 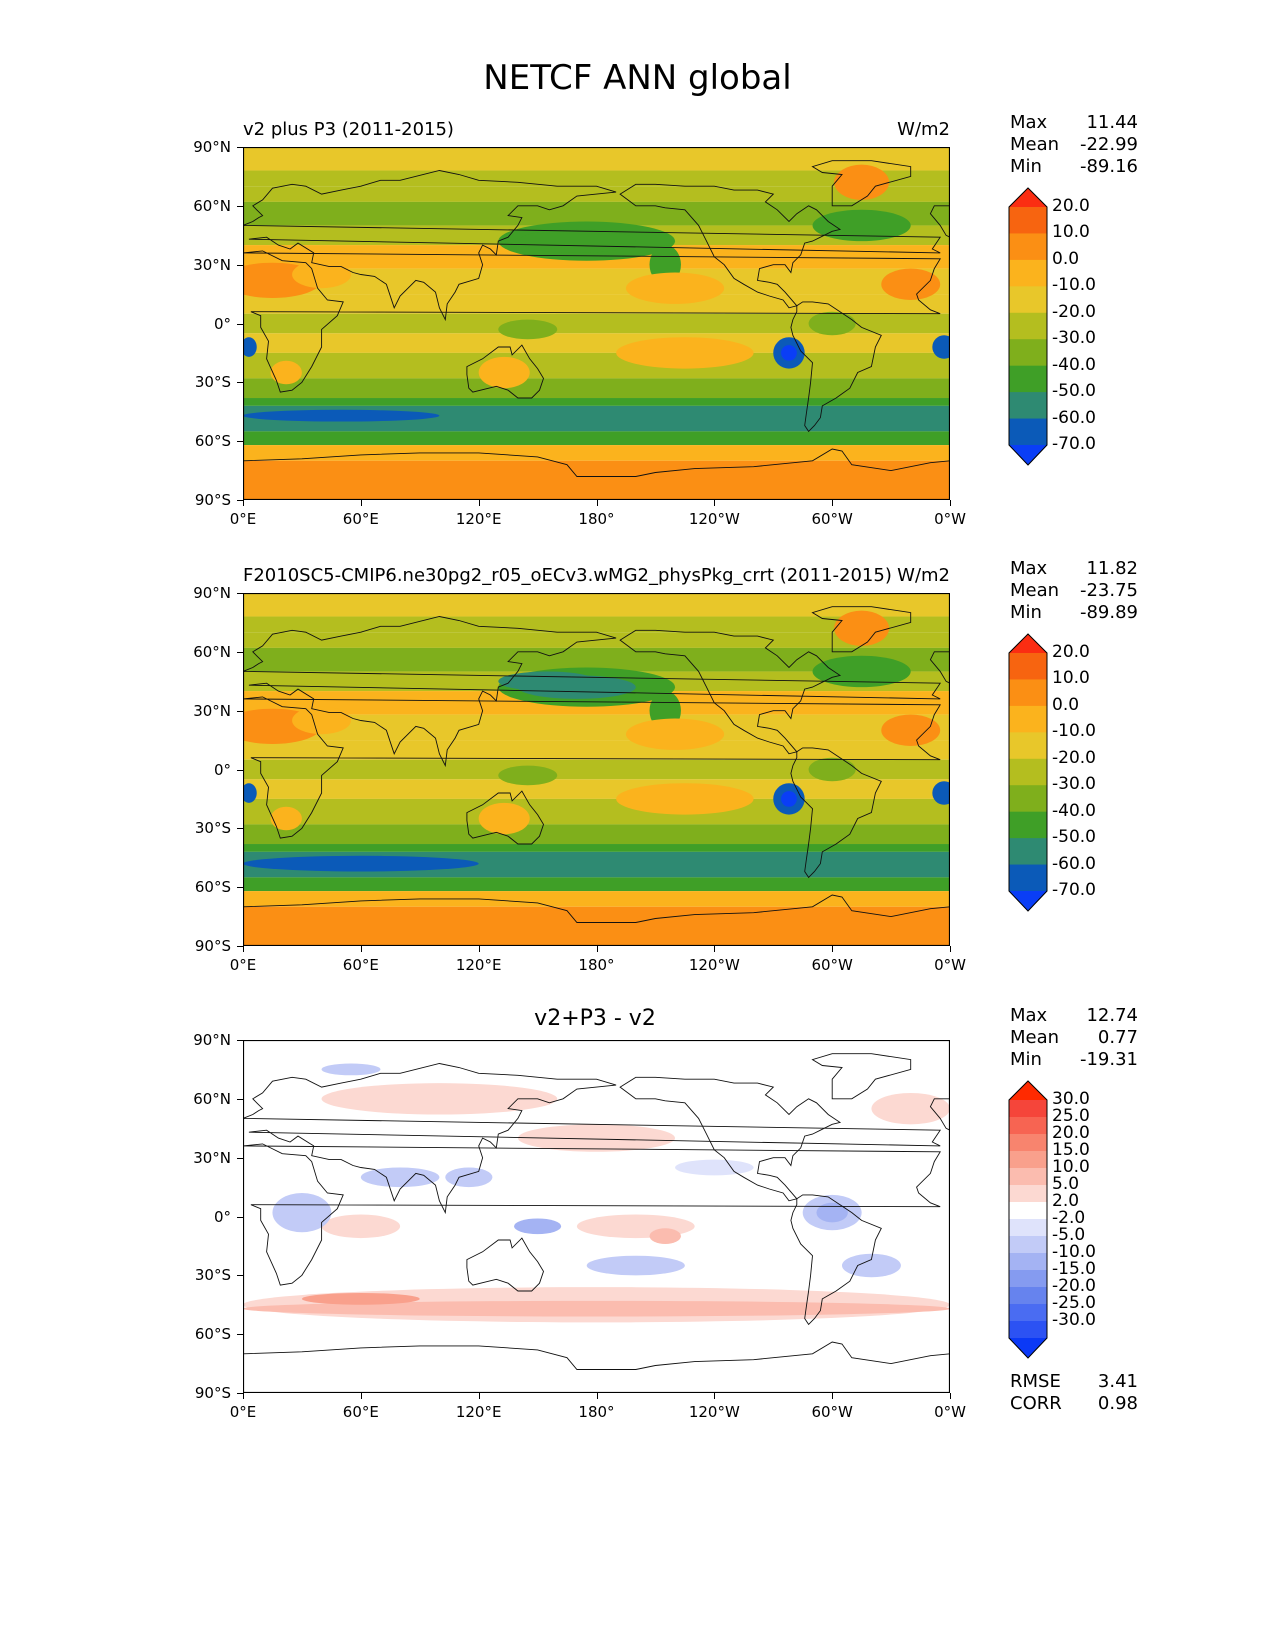 I want to click on stat-max: Max 12.74, so click(x=1074, y=1016).